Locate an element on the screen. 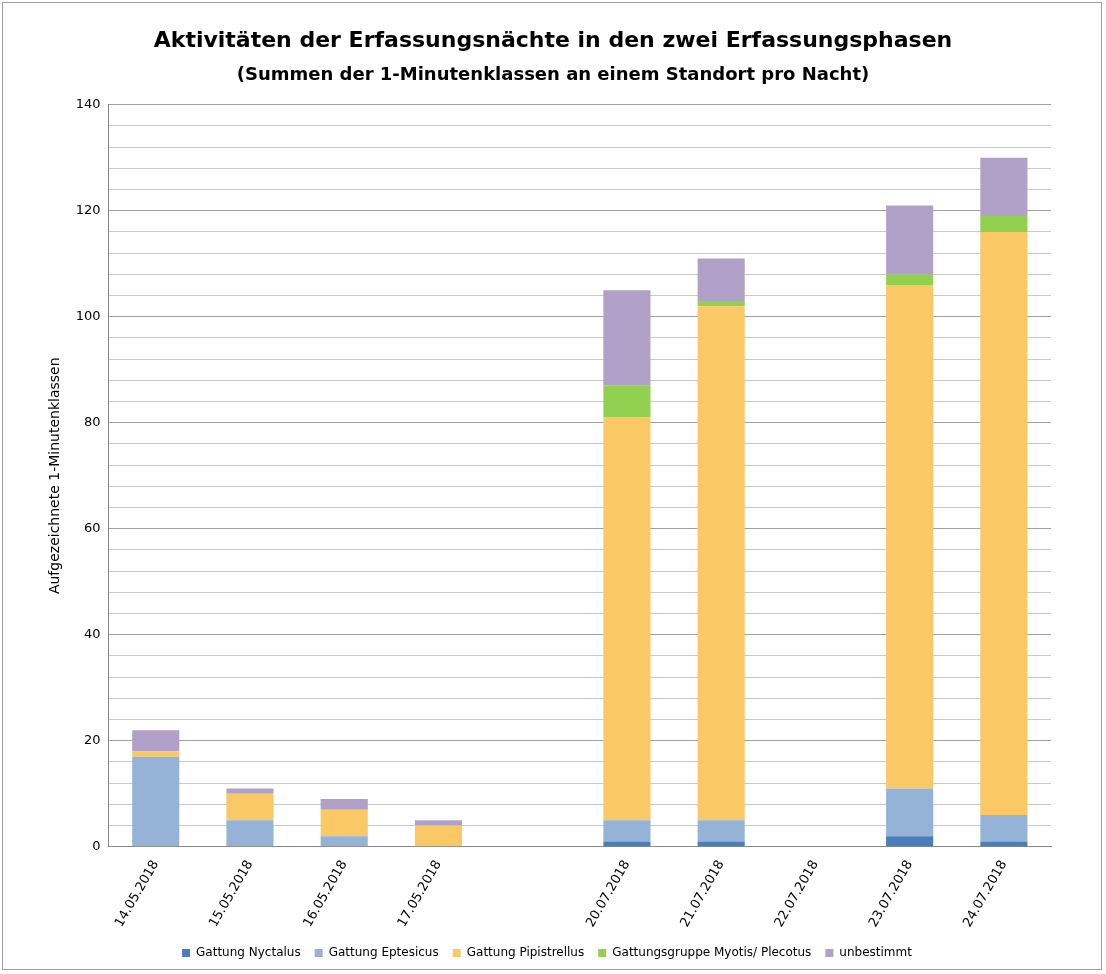  y-tick-label: 0 is located at coordinates (96, 846).